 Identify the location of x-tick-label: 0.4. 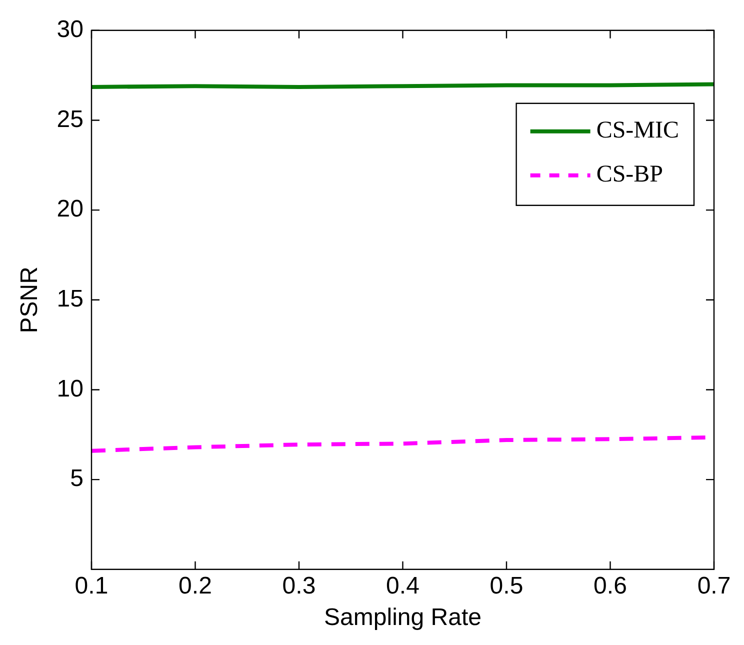
(403, 586).